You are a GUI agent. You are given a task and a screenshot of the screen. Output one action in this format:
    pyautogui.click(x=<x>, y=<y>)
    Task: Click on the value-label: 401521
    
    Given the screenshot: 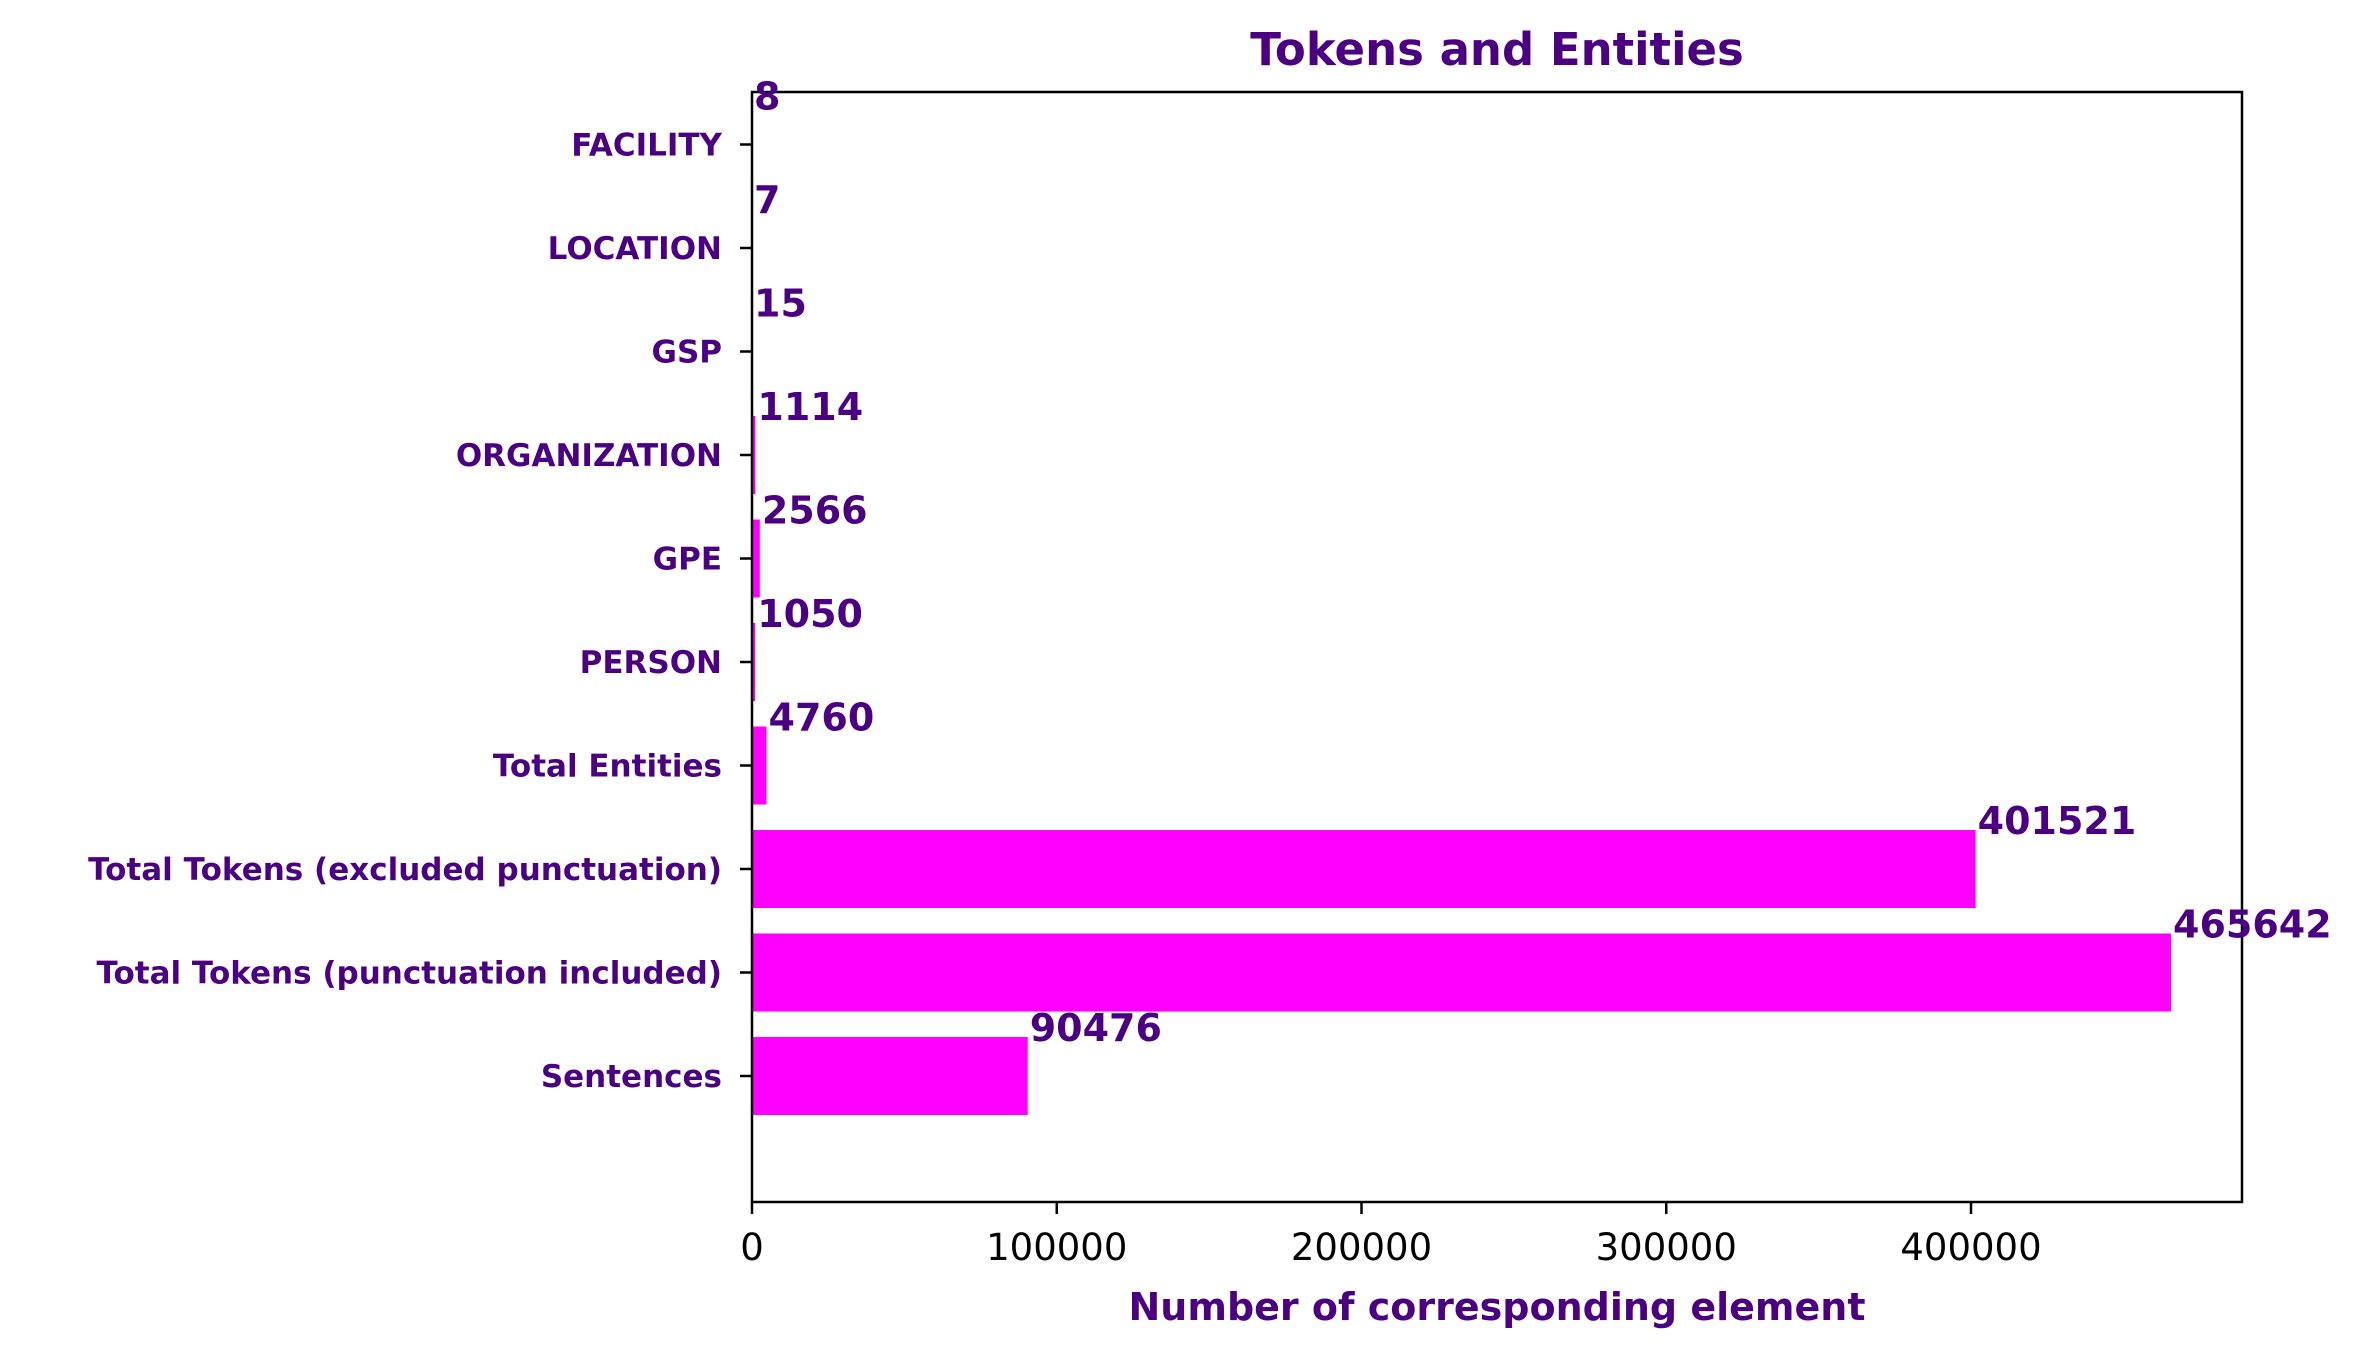 What is the action you would take?
    pyautogui.click(x=2057, y=821)
    